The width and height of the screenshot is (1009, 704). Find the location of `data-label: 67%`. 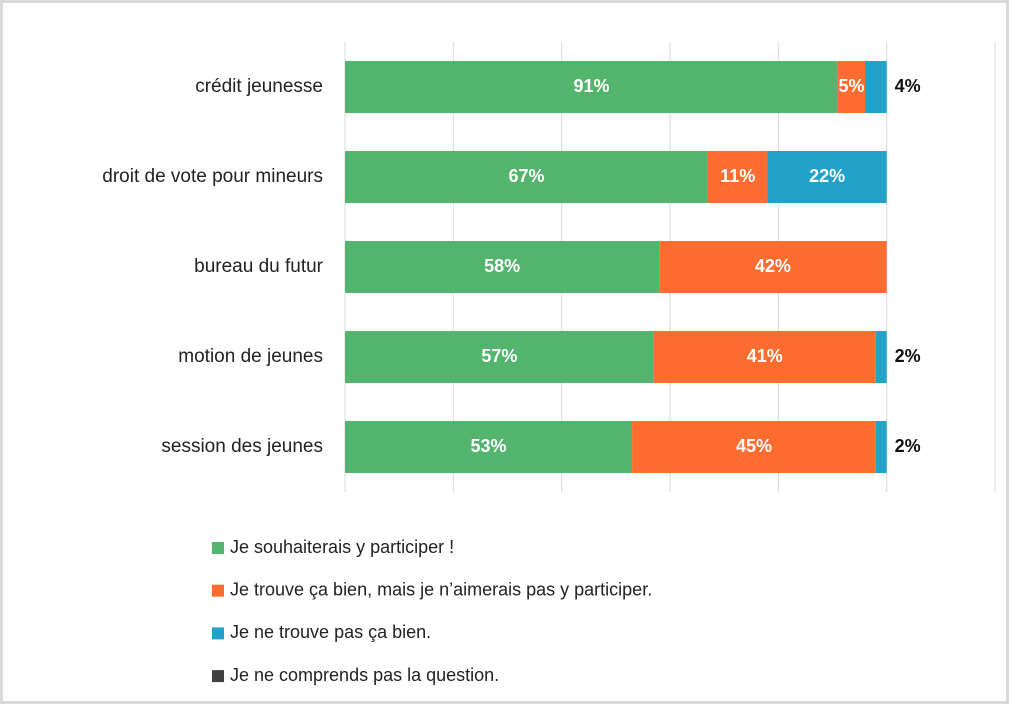

data-label: 67% is located at coordinates (526, 176).